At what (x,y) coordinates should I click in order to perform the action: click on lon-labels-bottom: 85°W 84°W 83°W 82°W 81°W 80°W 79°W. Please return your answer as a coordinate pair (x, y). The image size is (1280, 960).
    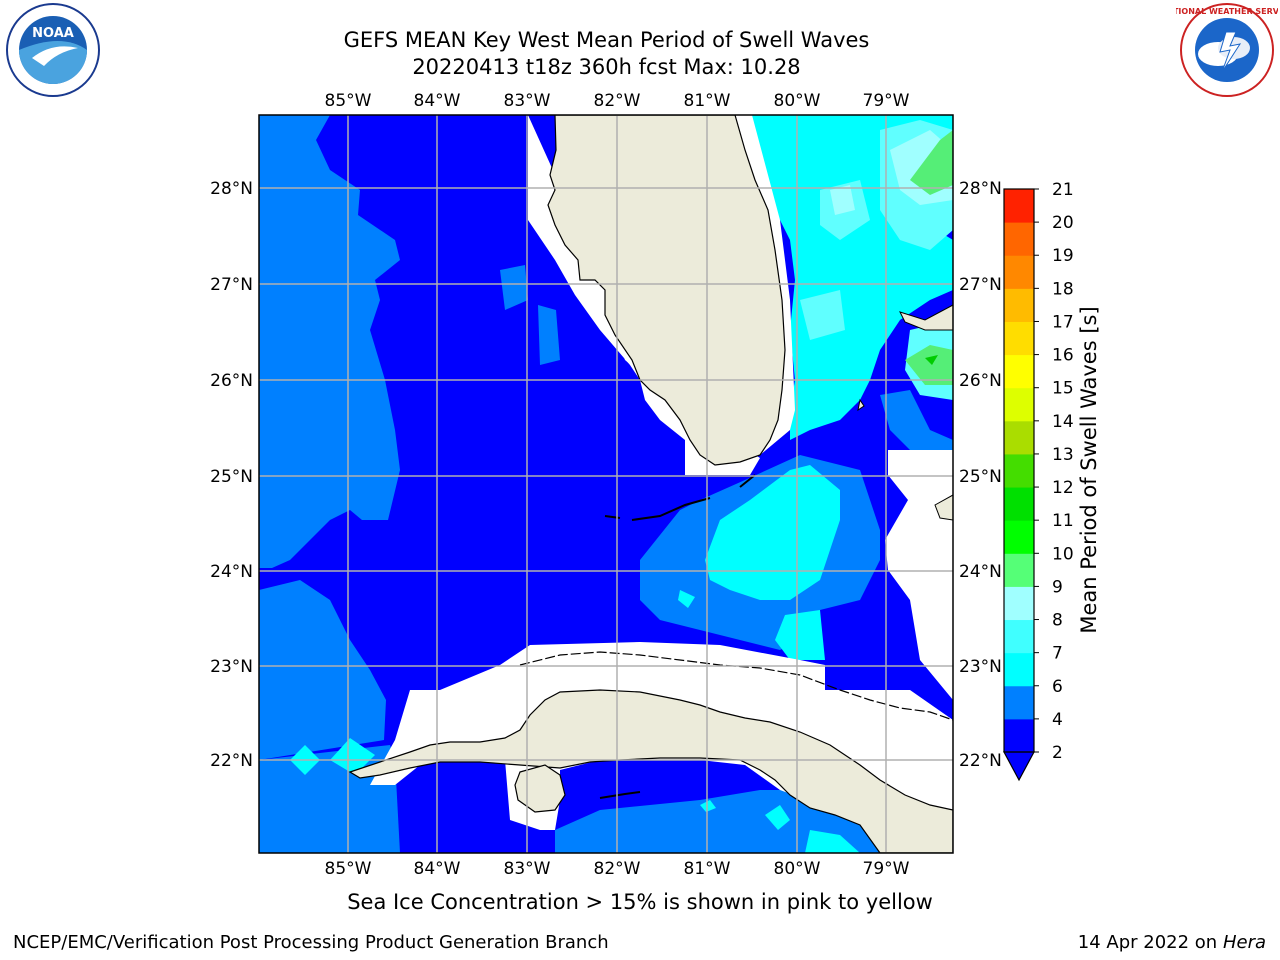
    Looking at the image, I should click on (617, 869).